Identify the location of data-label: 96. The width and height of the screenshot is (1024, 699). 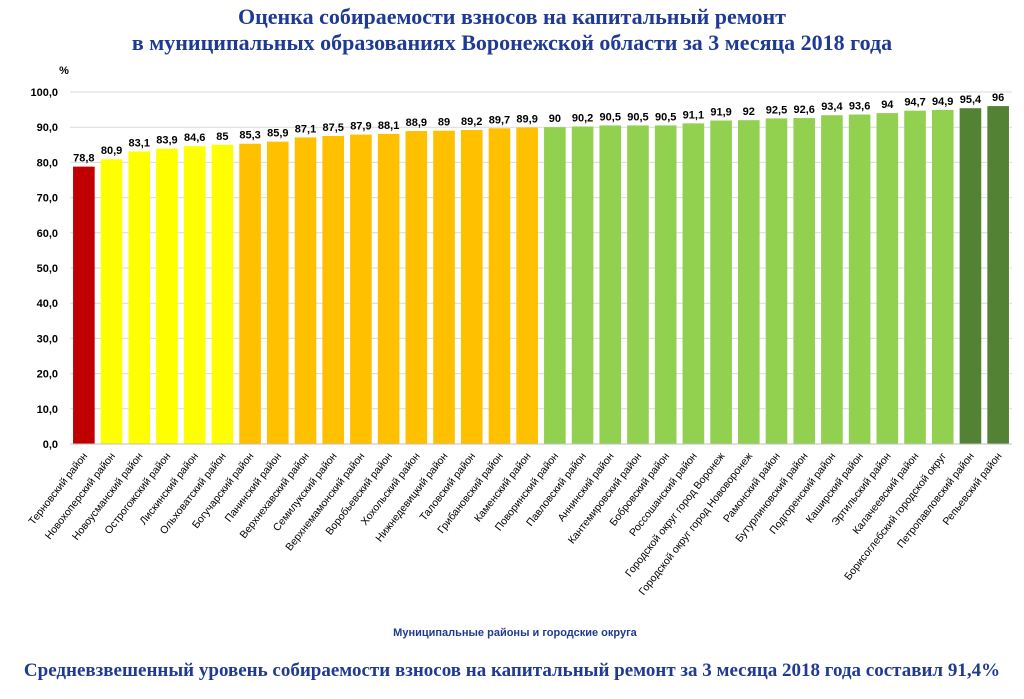
(998, 98).